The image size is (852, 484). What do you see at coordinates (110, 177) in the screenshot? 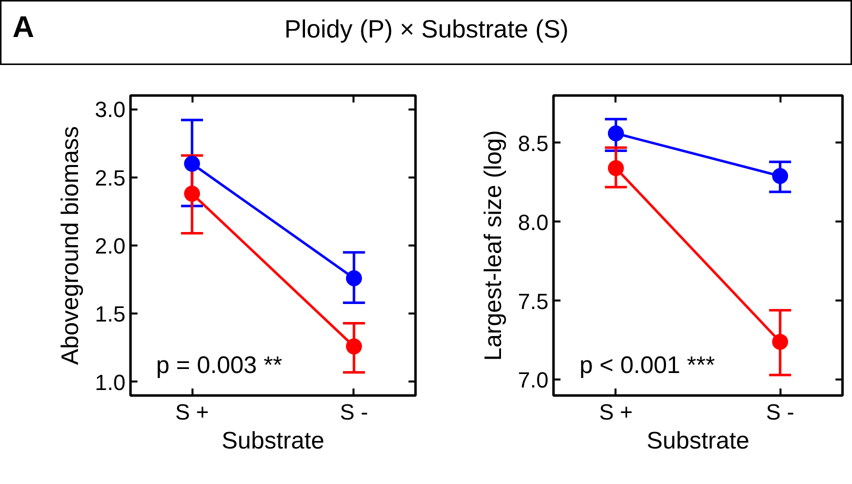
I see `y-tick-label: 2.5` at bounding box center [110, 177].